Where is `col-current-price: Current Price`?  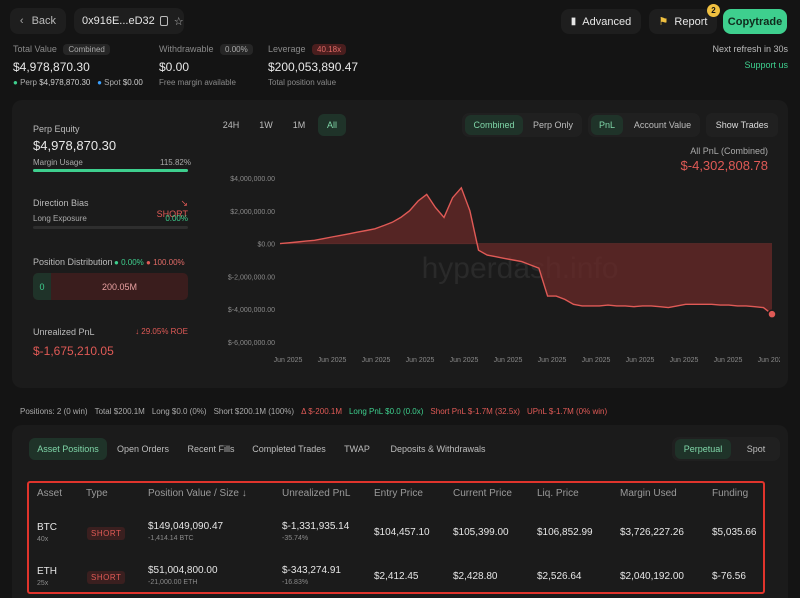
col-current-price: Current Price is located at coordinates (482, 493).